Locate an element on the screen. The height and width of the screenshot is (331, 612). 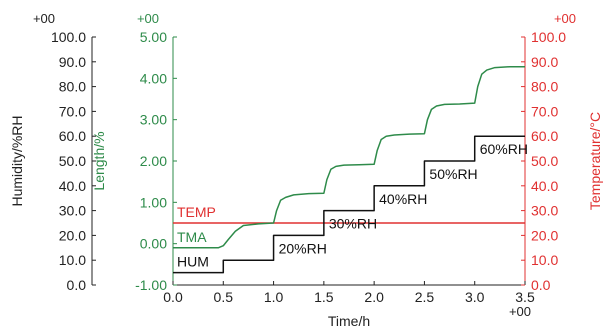
temperature-tick-label: 50.0 is located at coordinates (544, 161).